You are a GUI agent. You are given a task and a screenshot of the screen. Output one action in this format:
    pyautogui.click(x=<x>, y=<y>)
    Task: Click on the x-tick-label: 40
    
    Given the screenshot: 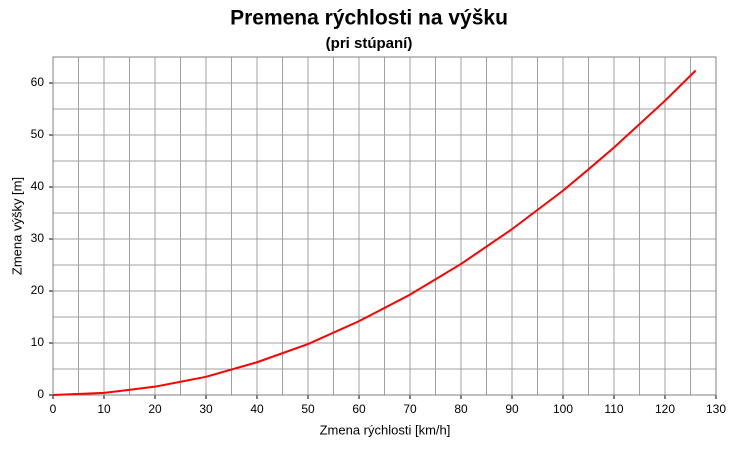 What is the action you would take?
    pyautogui.click(x=257, y=409)
    